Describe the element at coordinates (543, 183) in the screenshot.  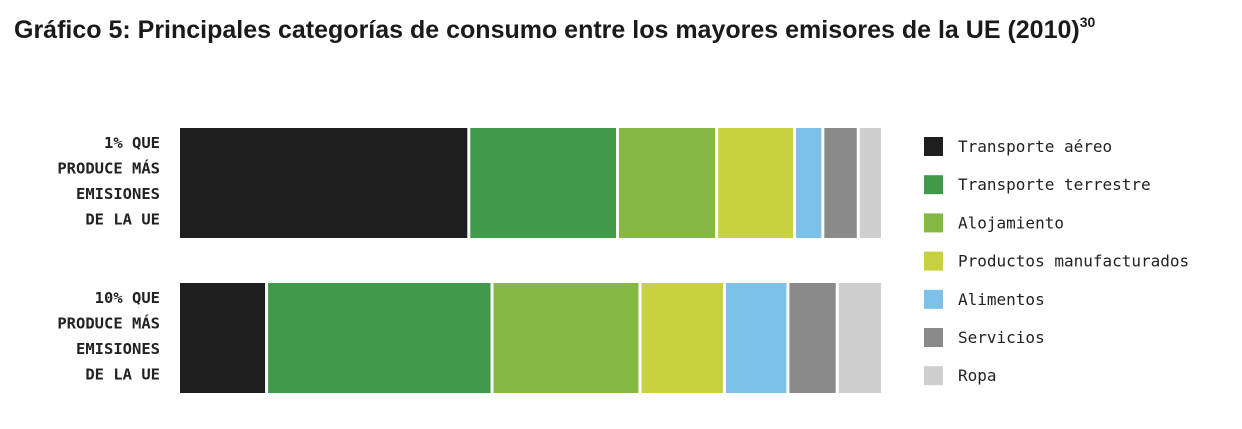
I see `bar-segment-1-transporte-terrestre` at that location.